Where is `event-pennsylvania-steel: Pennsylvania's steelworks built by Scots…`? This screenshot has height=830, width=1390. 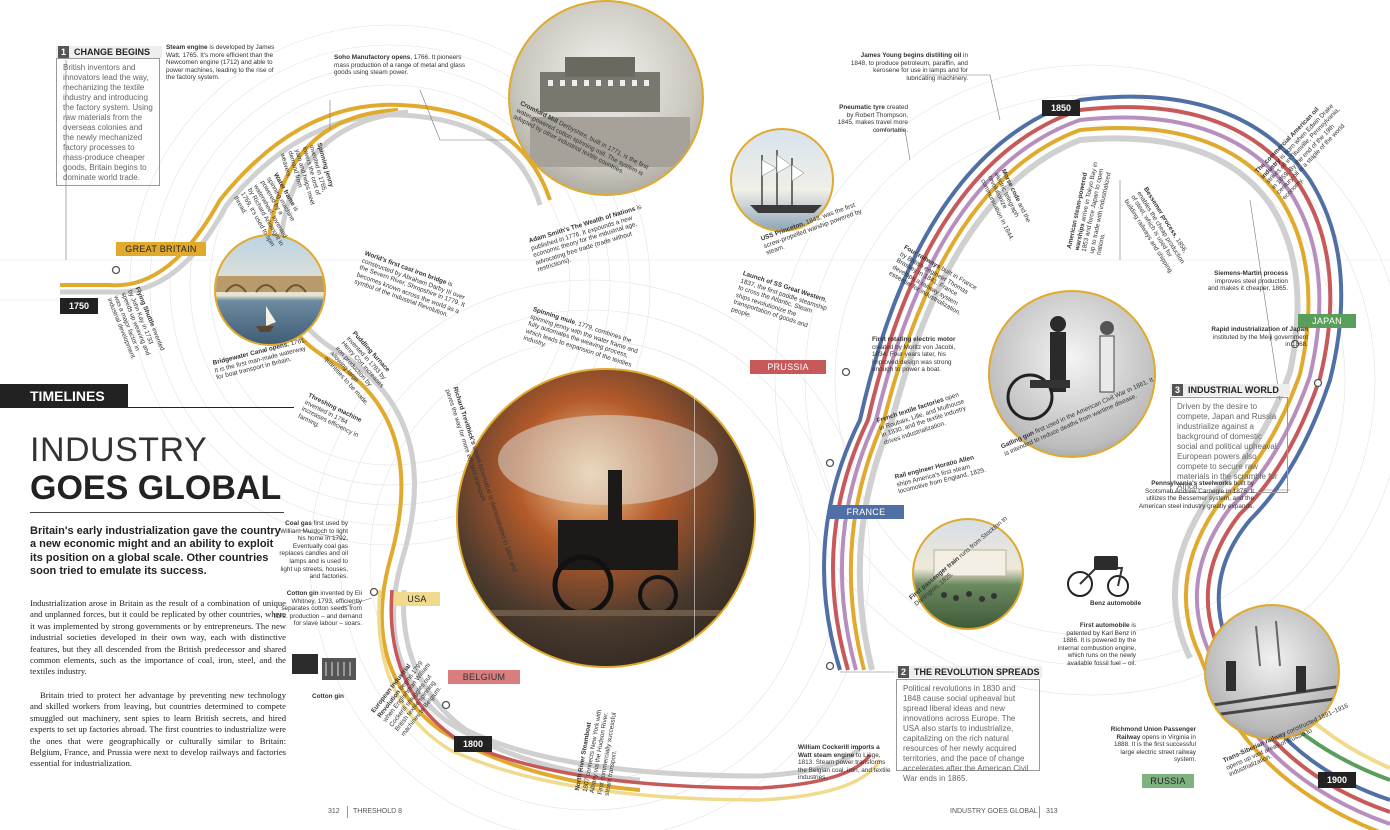 event-pennsylvania-steel: Pennsylvania's steelworks built by Scots… is located at coordinates (1196, 495).